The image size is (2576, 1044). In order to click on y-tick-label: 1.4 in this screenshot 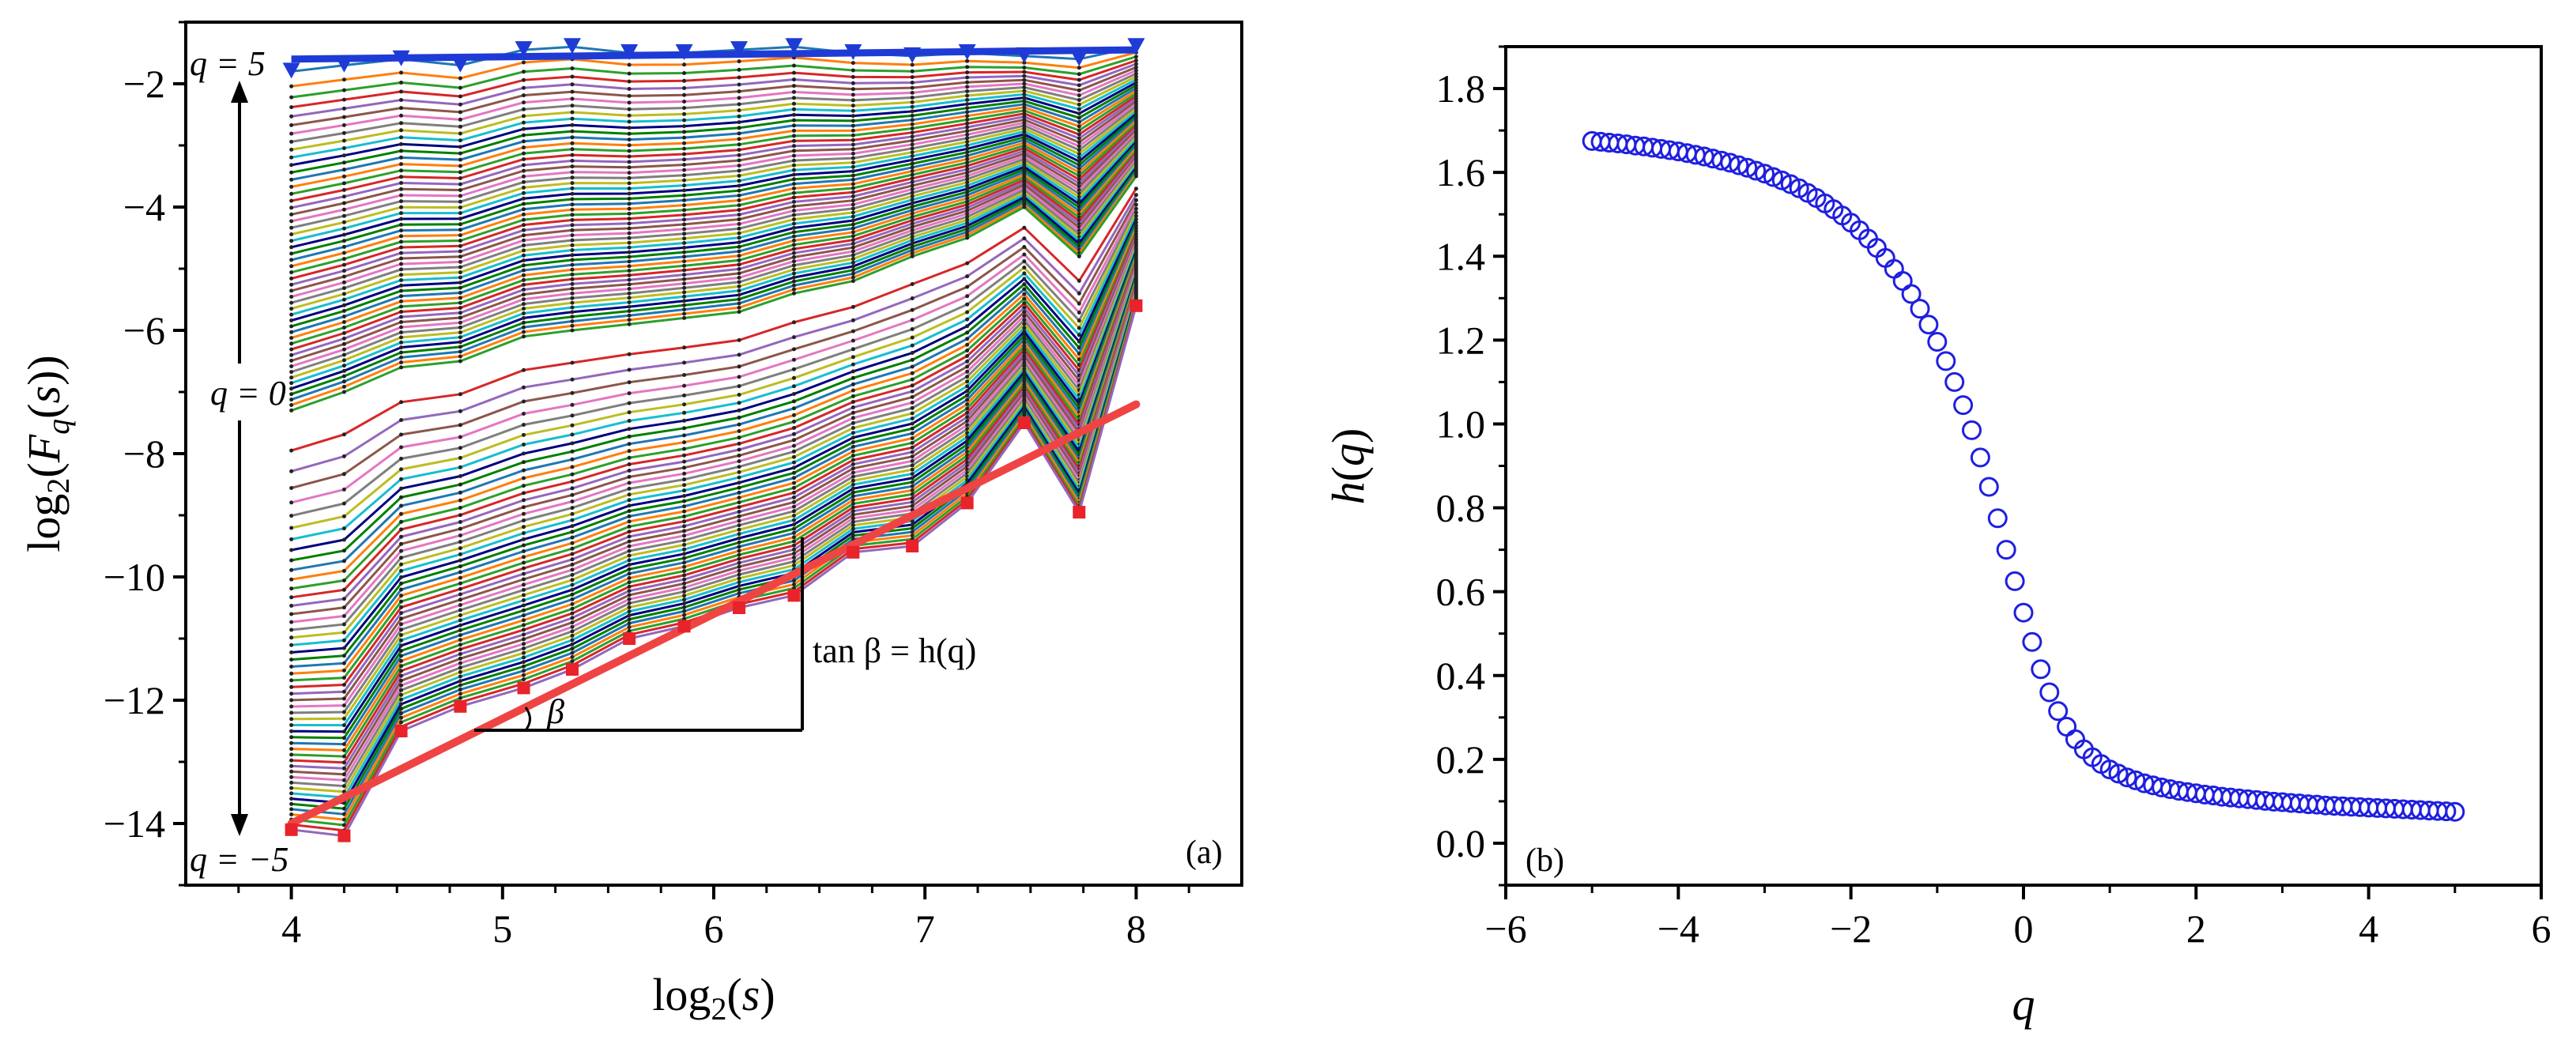, I will do `click(1461, 256)`.